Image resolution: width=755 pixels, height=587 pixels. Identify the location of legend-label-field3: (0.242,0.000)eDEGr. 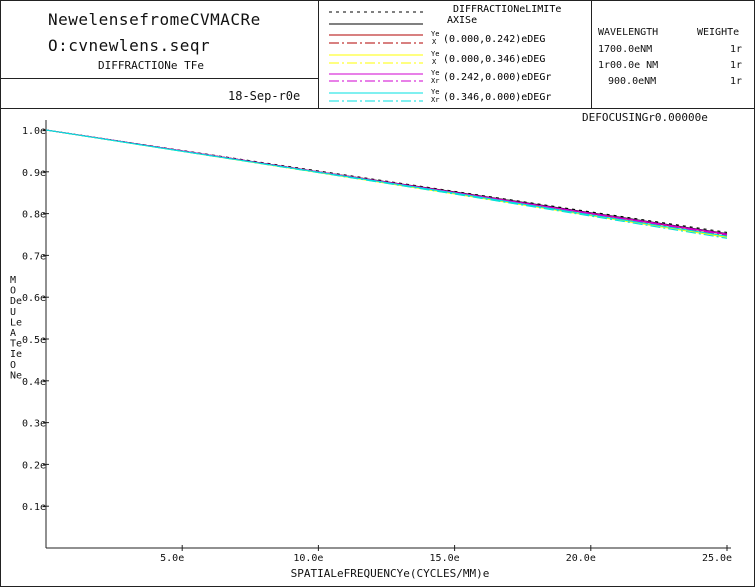
(497, 77).